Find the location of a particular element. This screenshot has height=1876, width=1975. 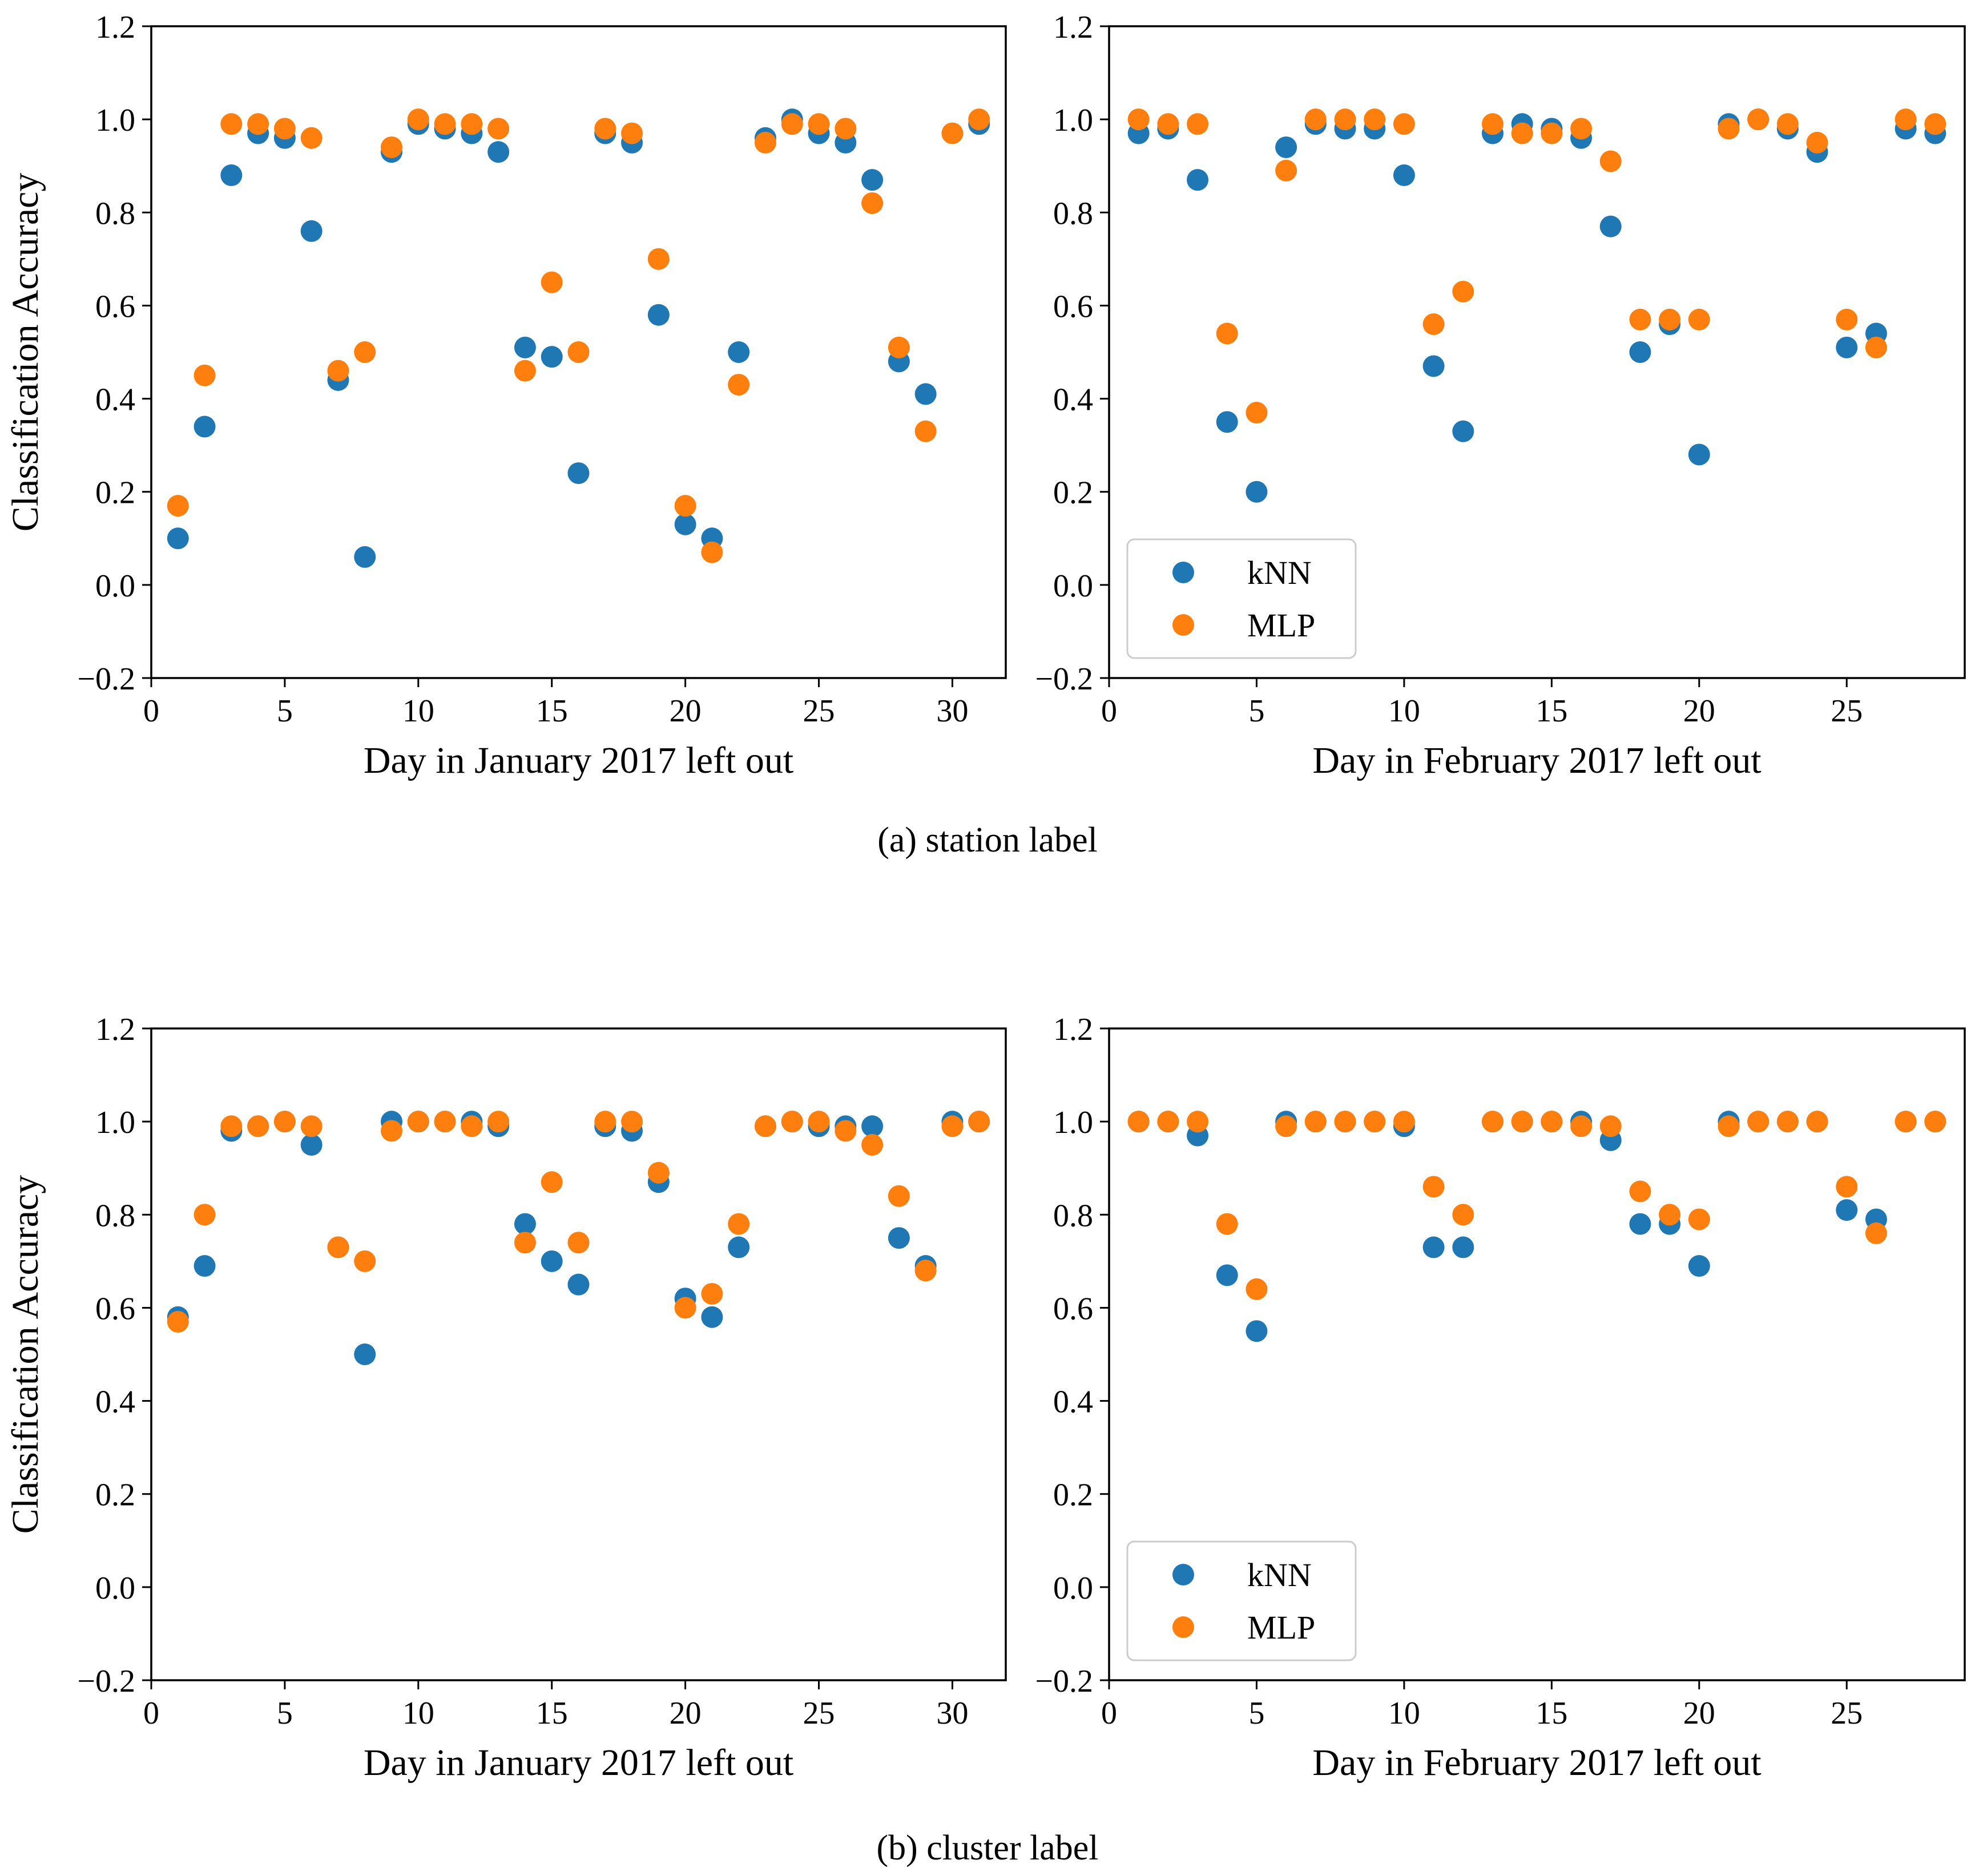

y-tick-label: 1.2 is located at coordinates (1073, 27).